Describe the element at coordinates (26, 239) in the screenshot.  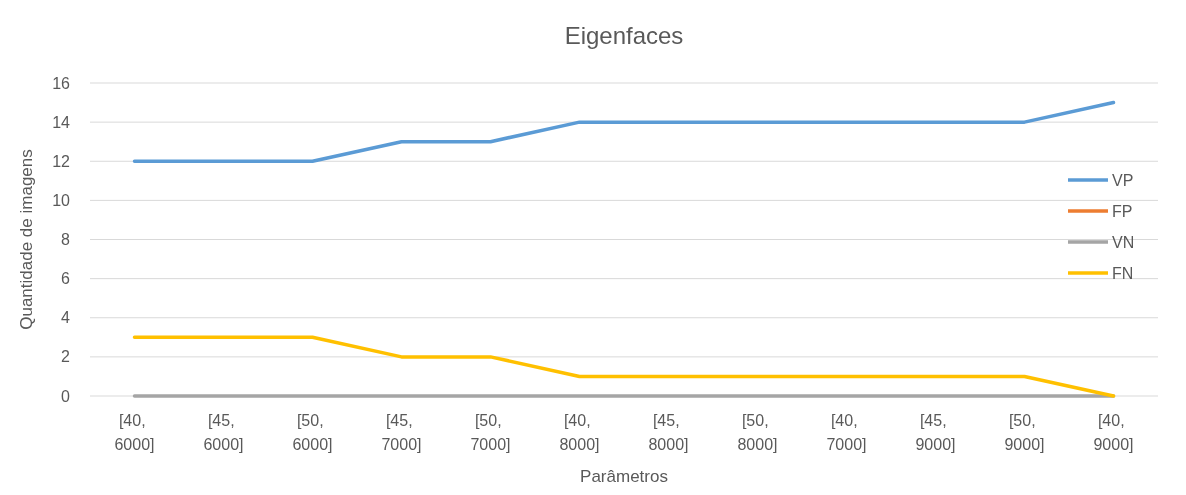
I see `y-axis-title: Quantidade de imagens` at that location.